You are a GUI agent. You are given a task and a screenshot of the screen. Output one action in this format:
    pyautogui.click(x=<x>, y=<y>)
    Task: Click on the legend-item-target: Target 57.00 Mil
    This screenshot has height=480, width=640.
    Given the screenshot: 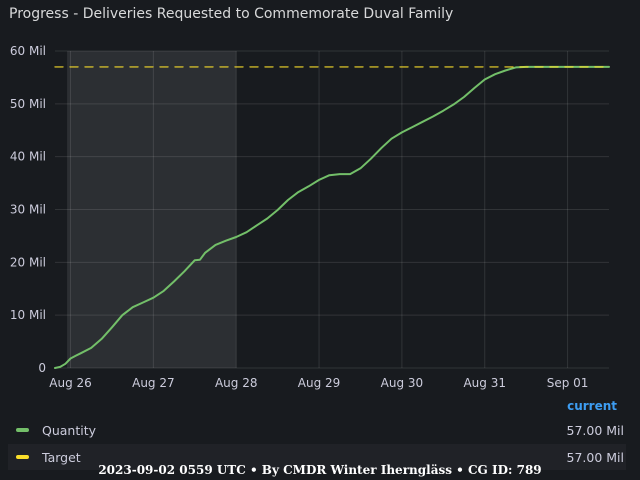 What is the action you would take?
    pyautogui.click(x=317, y=457)
    